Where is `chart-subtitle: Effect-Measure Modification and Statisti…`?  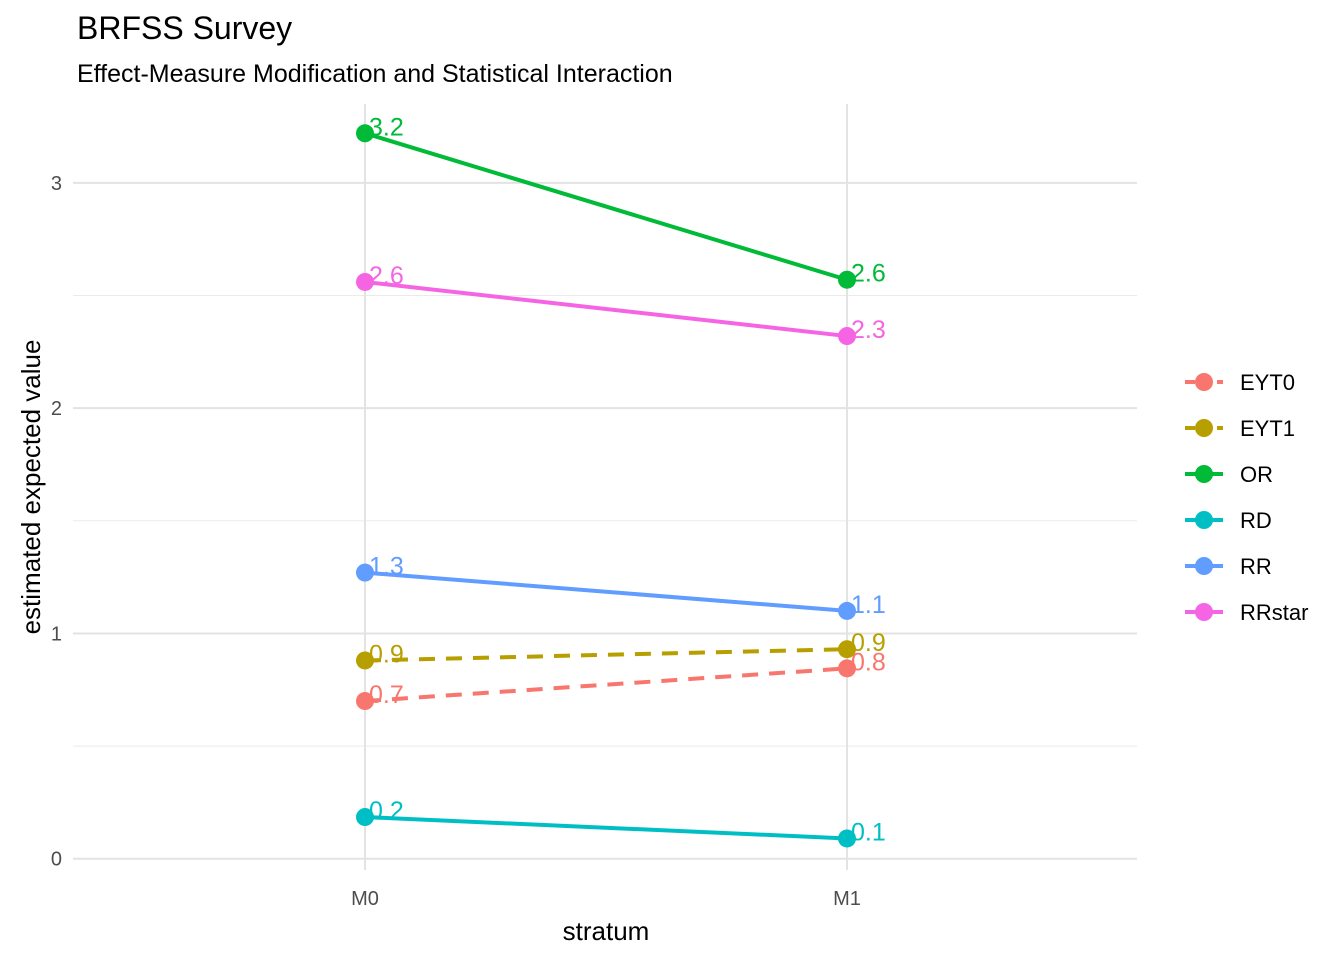
chart-subtitle: Effect-Measure Modification and Statisti… is located at coordinates (375, 74).